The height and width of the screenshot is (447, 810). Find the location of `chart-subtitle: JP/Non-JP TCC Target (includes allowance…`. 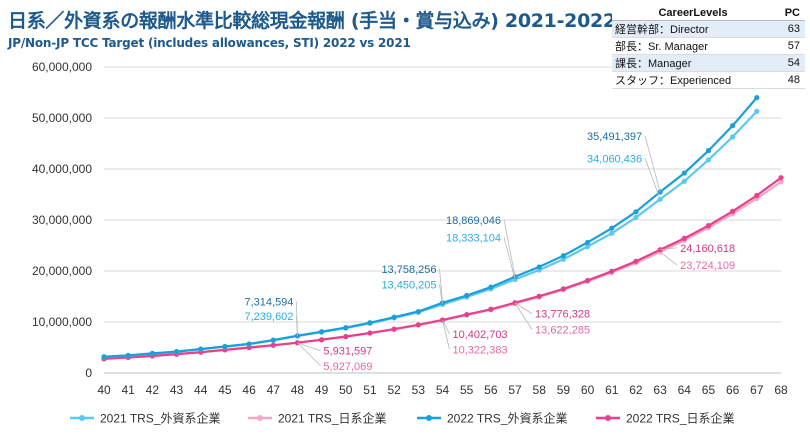

chart-subtitle: JP/Non-JP TCC Target (includes allowance… is located at coordinates (209, 43).